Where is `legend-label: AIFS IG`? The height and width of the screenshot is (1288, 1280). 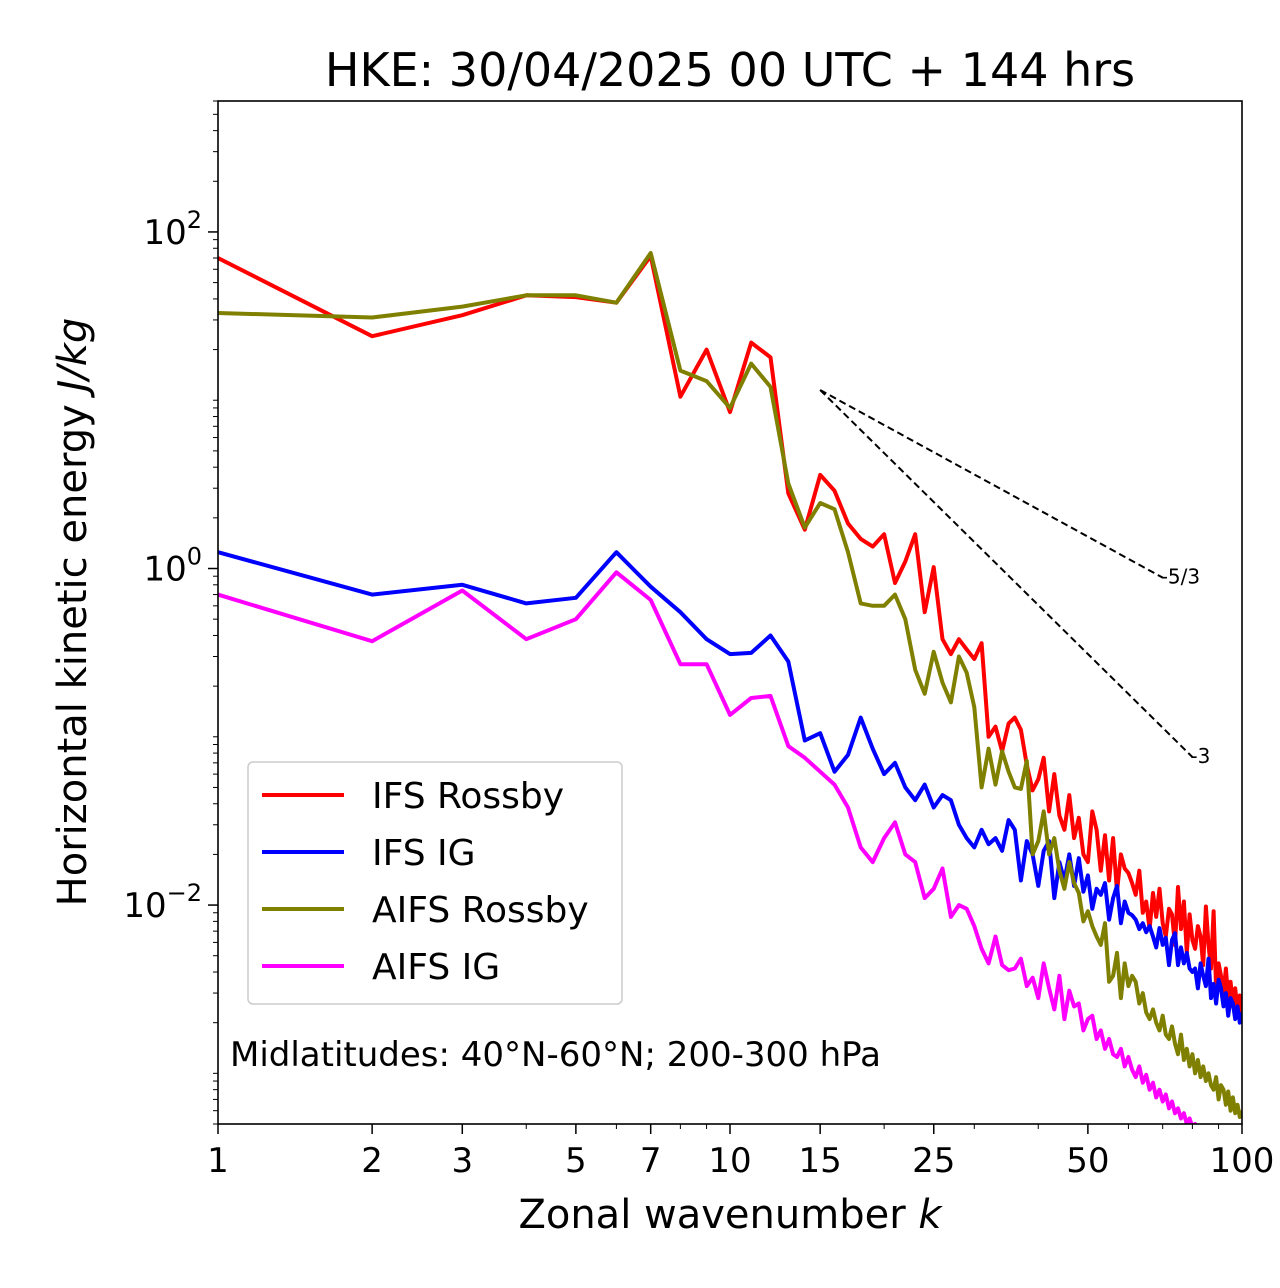 legend-label: AIFS IG is located at coordinates (436, 967).